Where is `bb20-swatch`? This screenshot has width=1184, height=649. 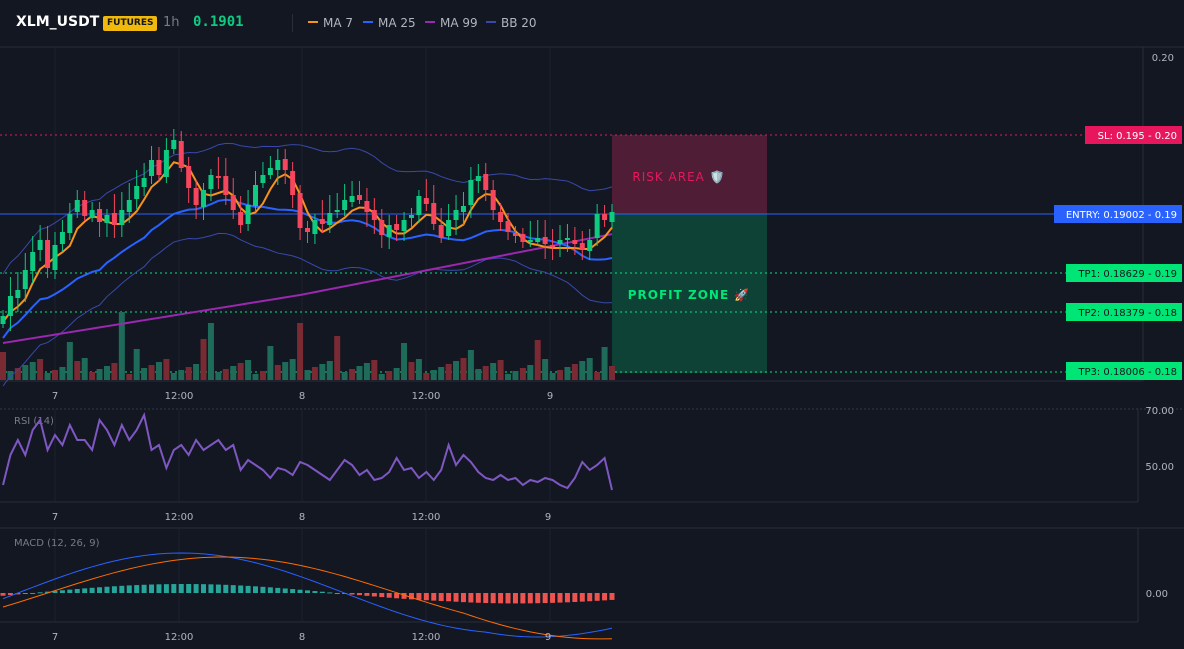 bb20-swatch is located at coordinates (491, 21).